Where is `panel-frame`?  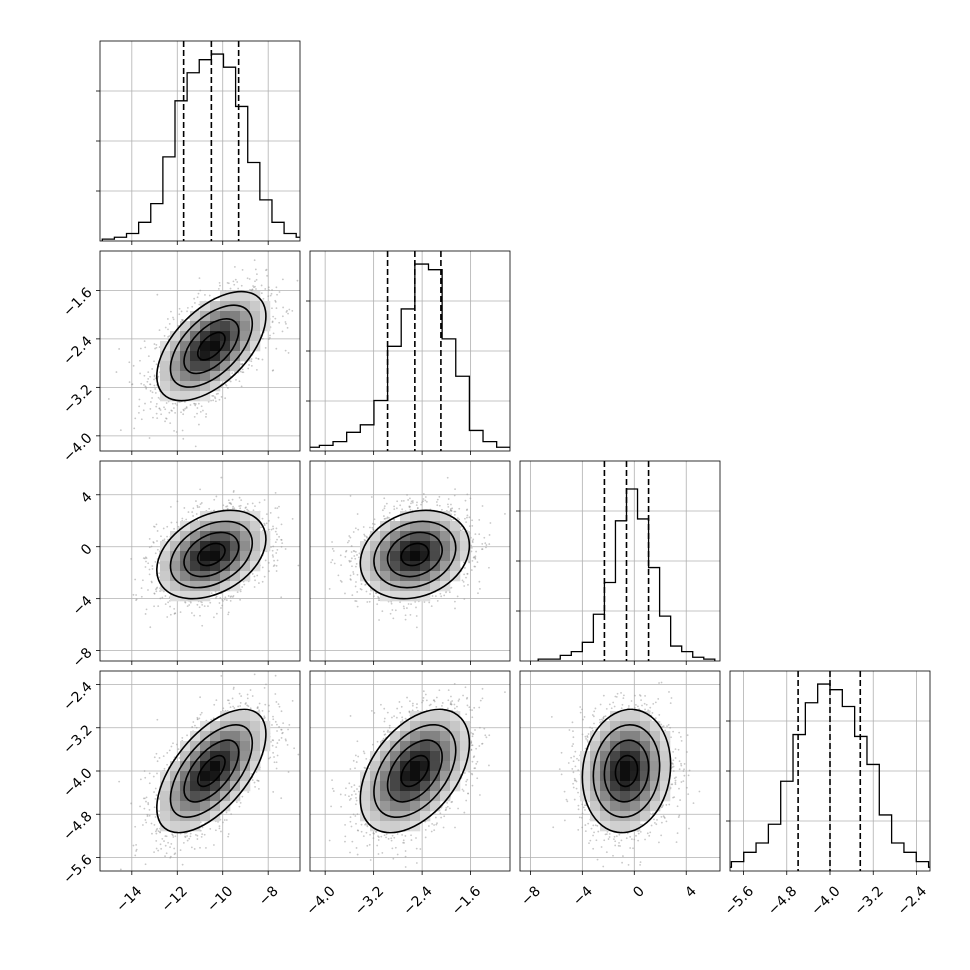 panel-frame is located at coordinates (410, 351).